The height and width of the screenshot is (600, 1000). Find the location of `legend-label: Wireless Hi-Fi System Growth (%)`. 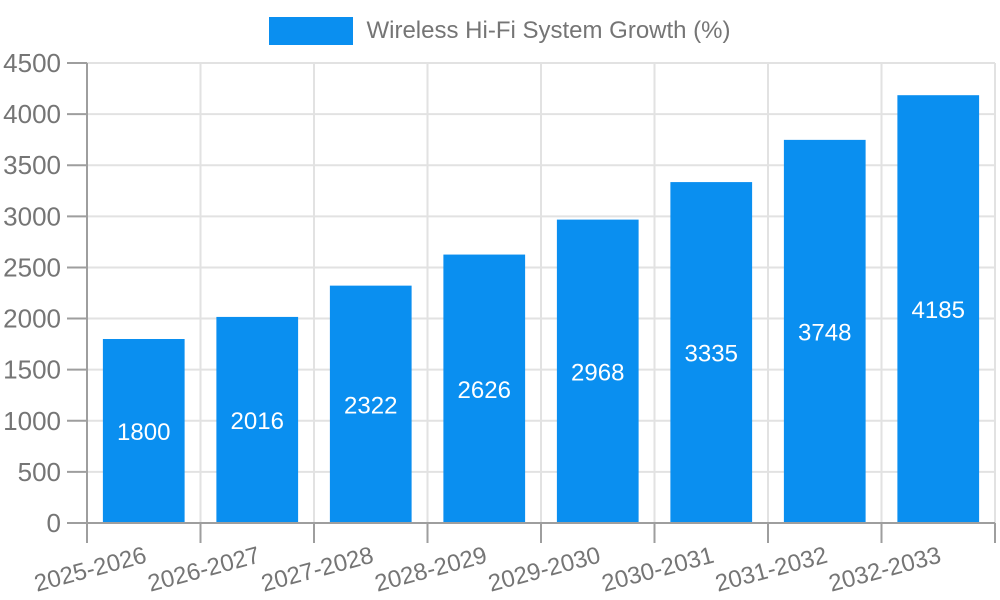

legend-label: Wireless Hi-Fi System Growth (%) is located at coordinates (548, 30).